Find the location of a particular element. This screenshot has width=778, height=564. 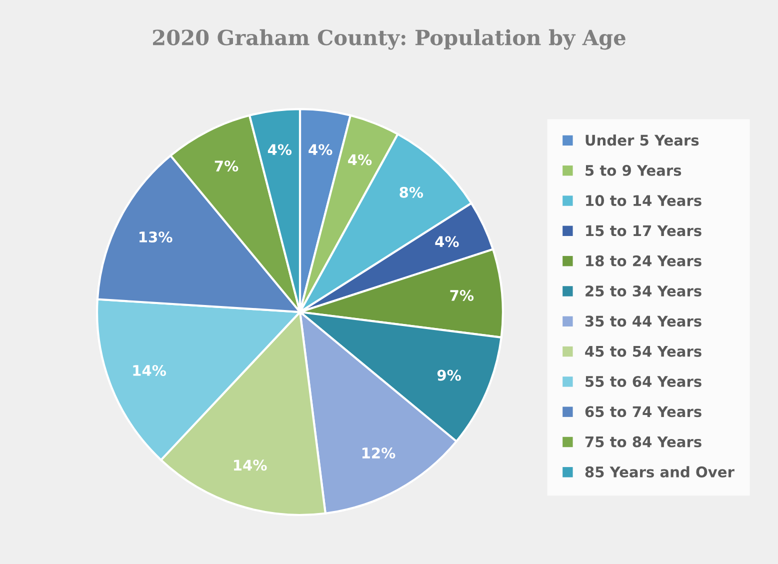

legend-label: 65 to 74 Years is located at coordinates (643, 412).